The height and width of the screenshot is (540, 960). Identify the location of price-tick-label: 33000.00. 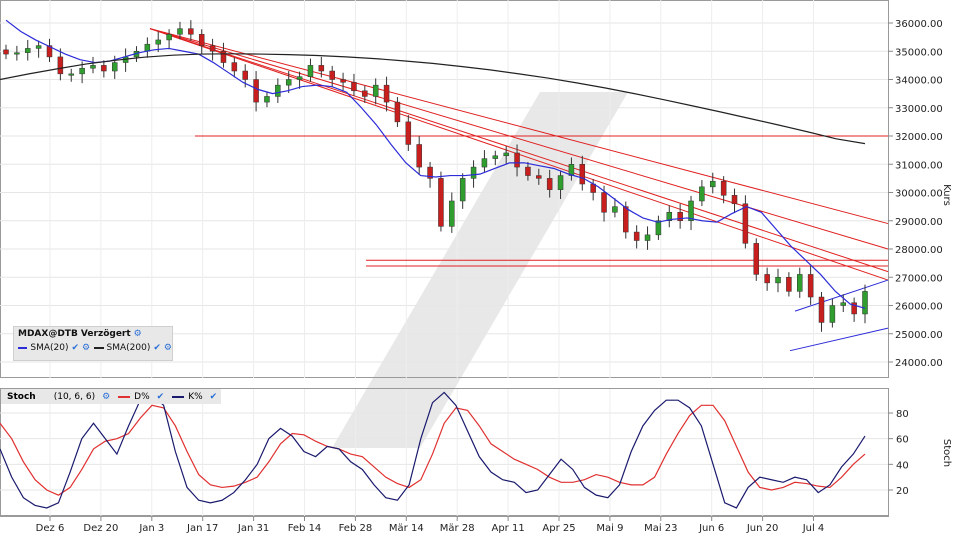
(919, 109).